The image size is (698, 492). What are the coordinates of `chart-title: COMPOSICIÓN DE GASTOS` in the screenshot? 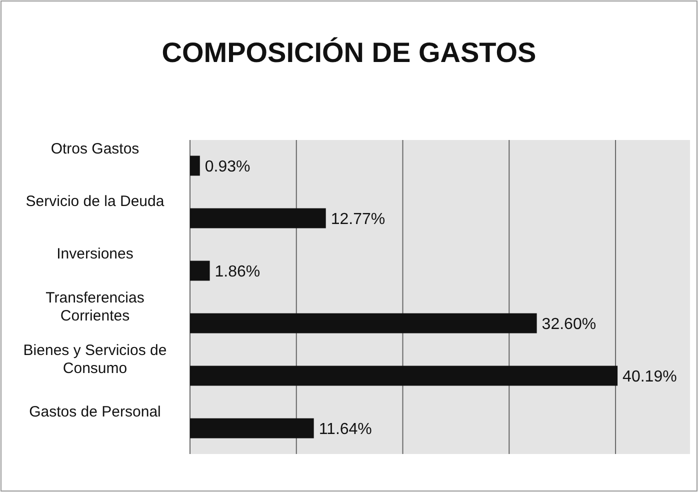 It's located at (349, 52).